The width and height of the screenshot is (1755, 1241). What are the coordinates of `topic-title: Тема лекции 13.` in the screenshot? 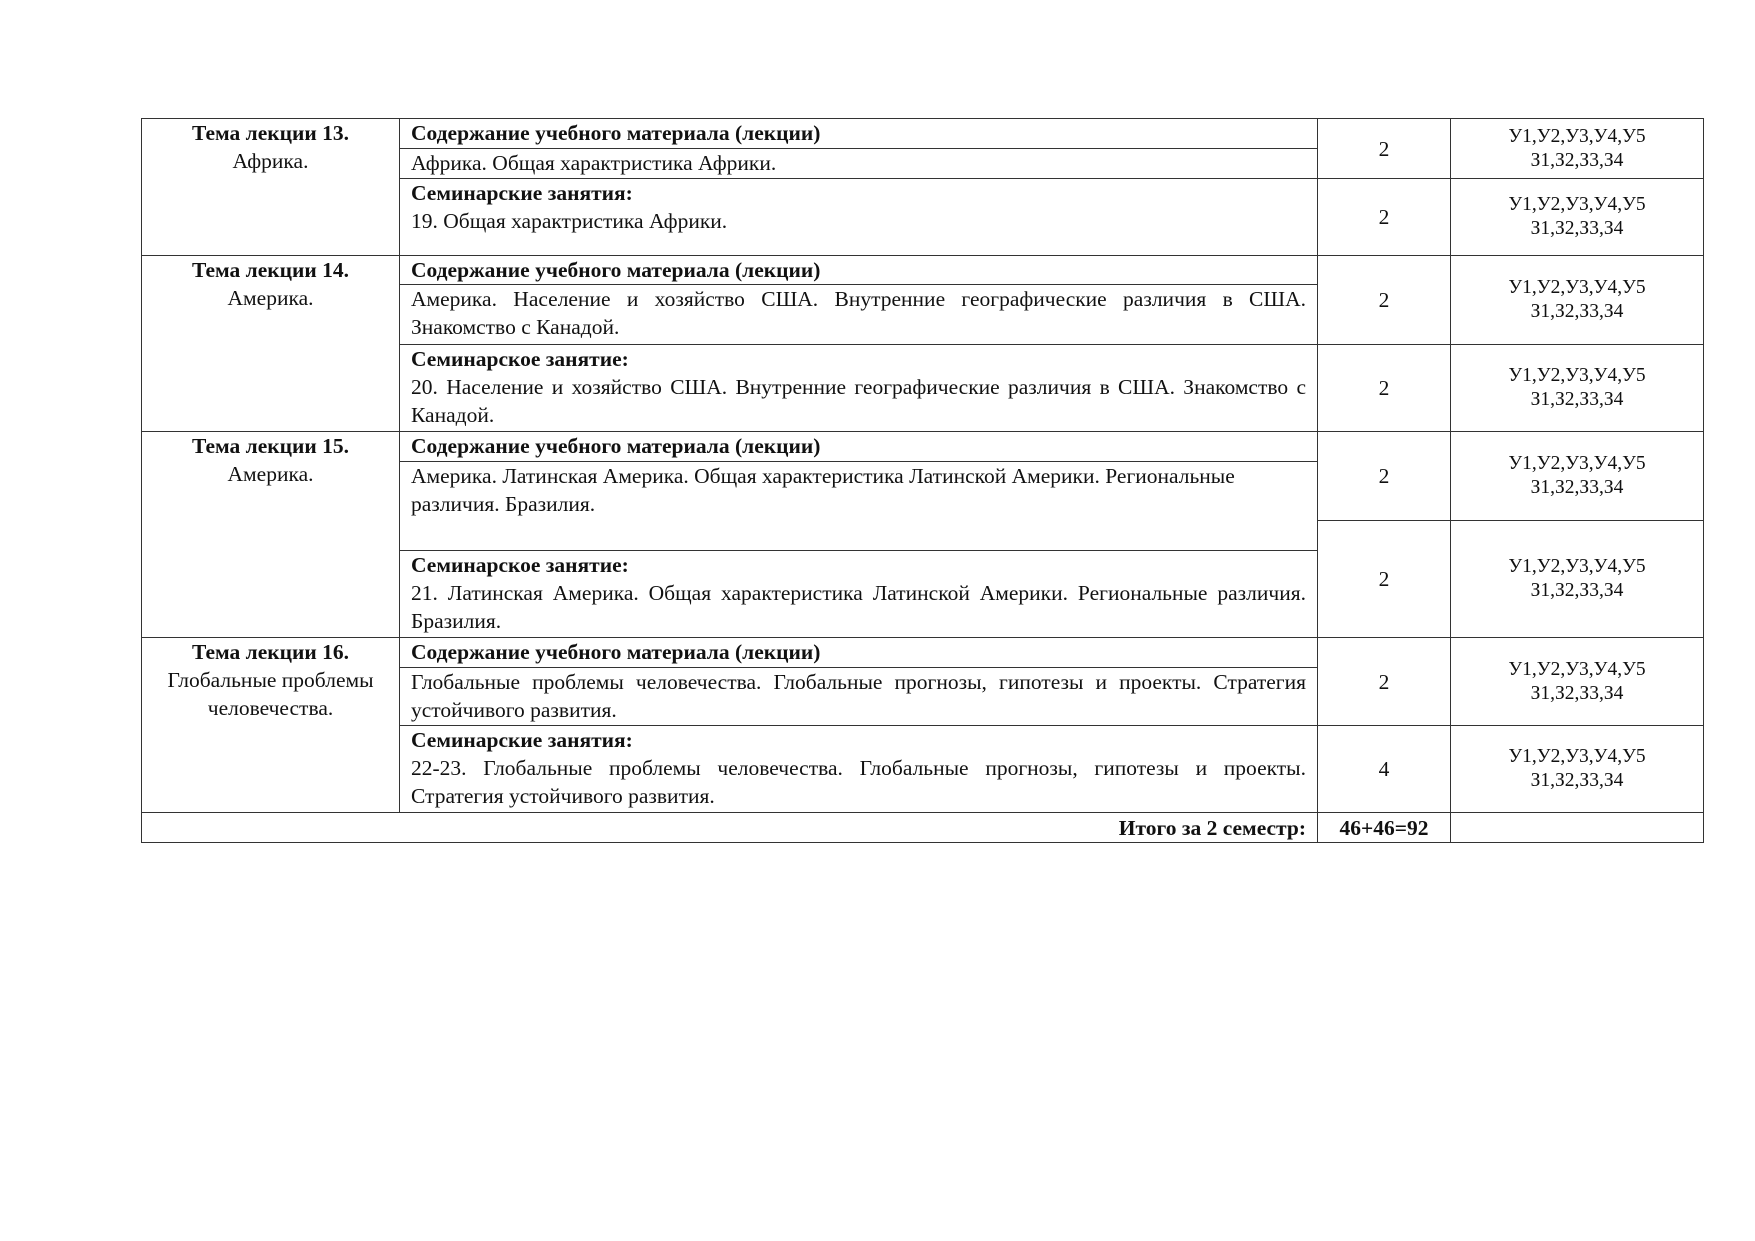 It's located at (270, 133).